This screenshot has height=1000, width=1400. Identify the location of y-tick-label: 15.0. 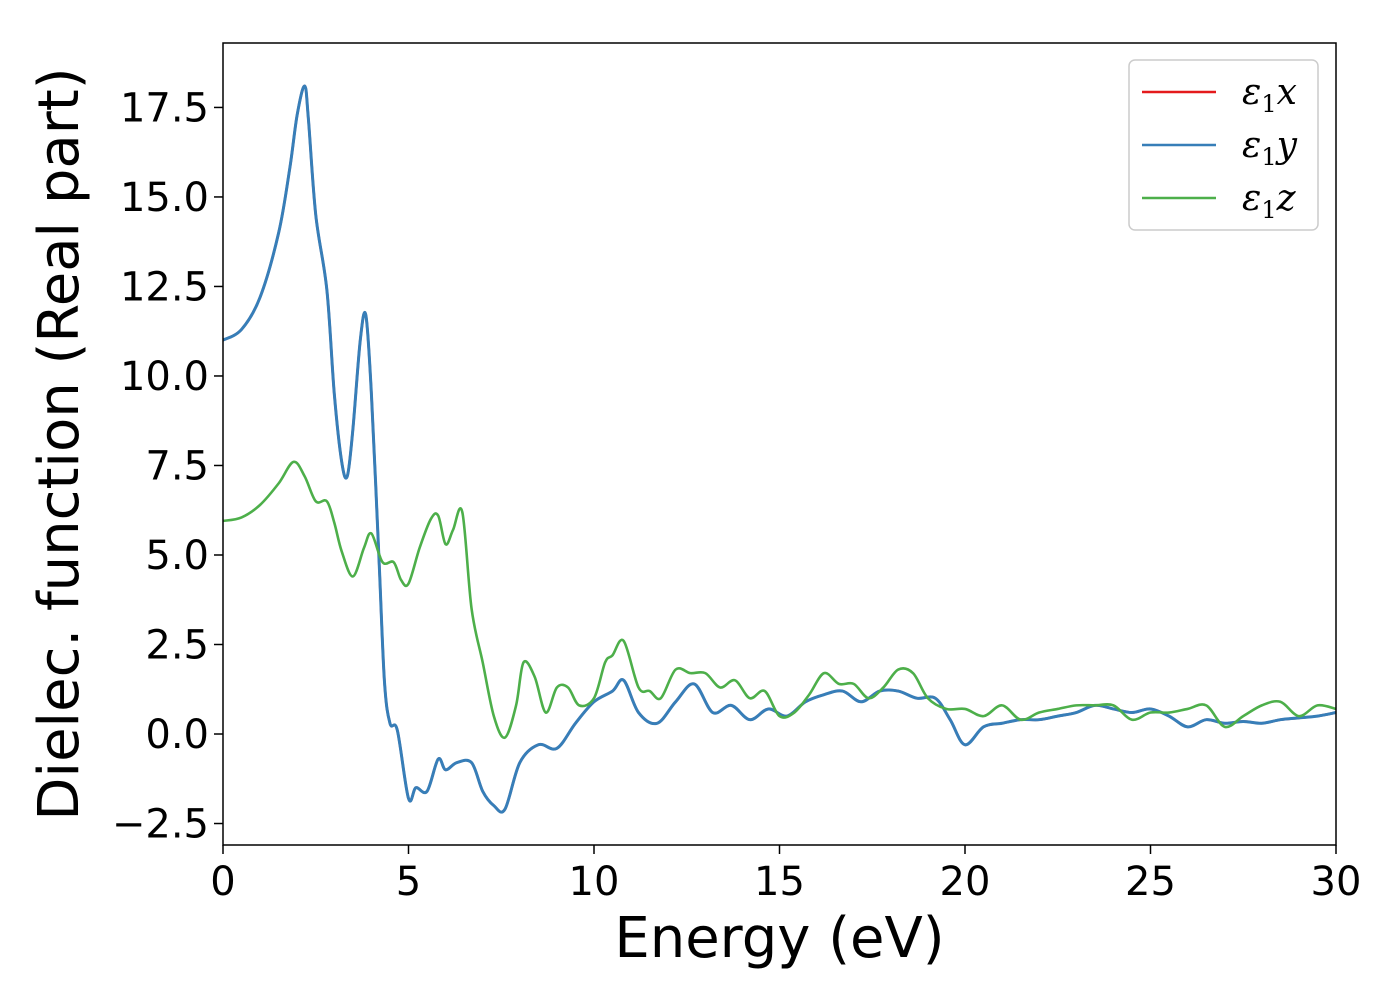
(164, 198).